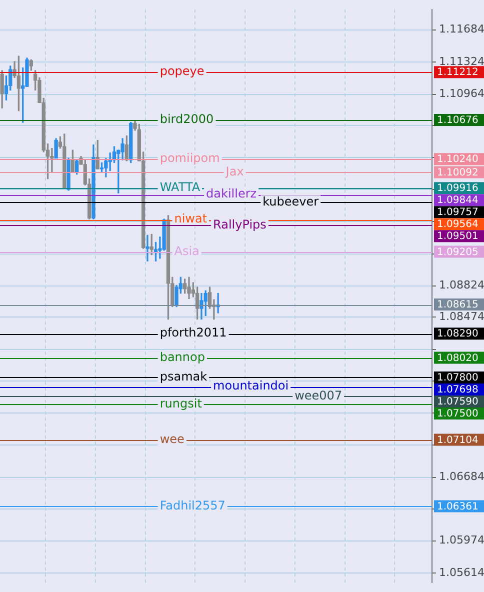 The width and height of the screenshot is (484, 592). I want to click on text: 1.07104, so click(457, 440).